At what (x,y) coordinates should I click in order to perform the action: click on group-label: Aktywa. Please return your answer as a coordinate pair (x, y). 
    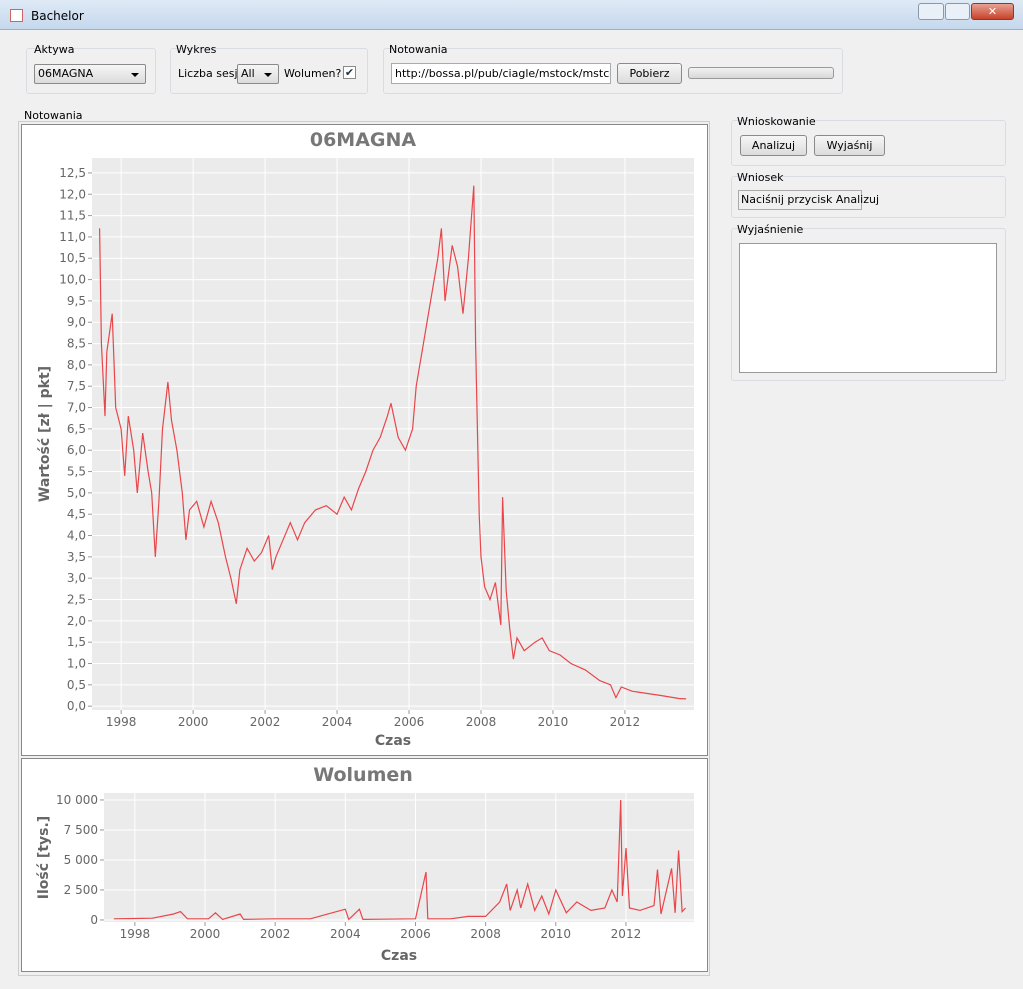
    Looking at the image, I should click on (54, 49).